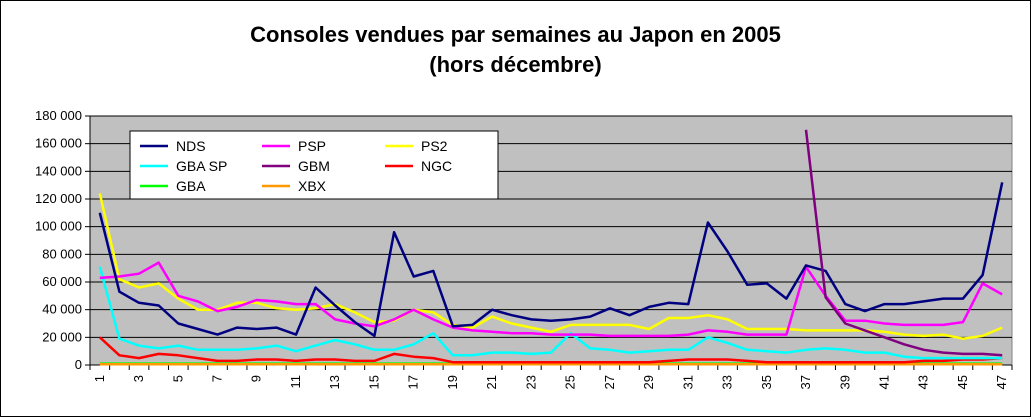 This screenshot has height=417, width=1031. What do you see at coordinates (58, 115) in the screenshot?
I see `y-tick-label: 180 000` at bounding box center [58, 115].